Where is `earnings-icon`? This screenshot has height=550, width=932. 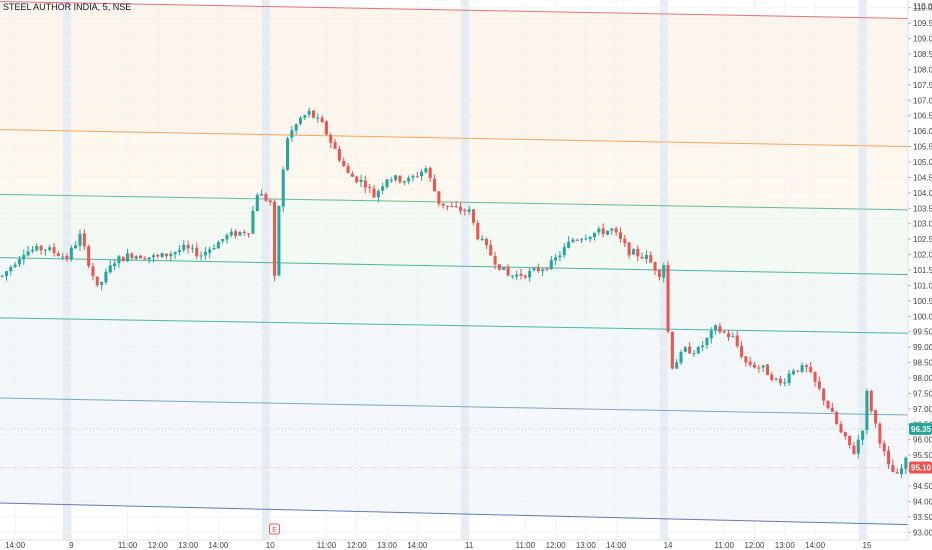
earnings-icon is located at coordinates (275, 529).